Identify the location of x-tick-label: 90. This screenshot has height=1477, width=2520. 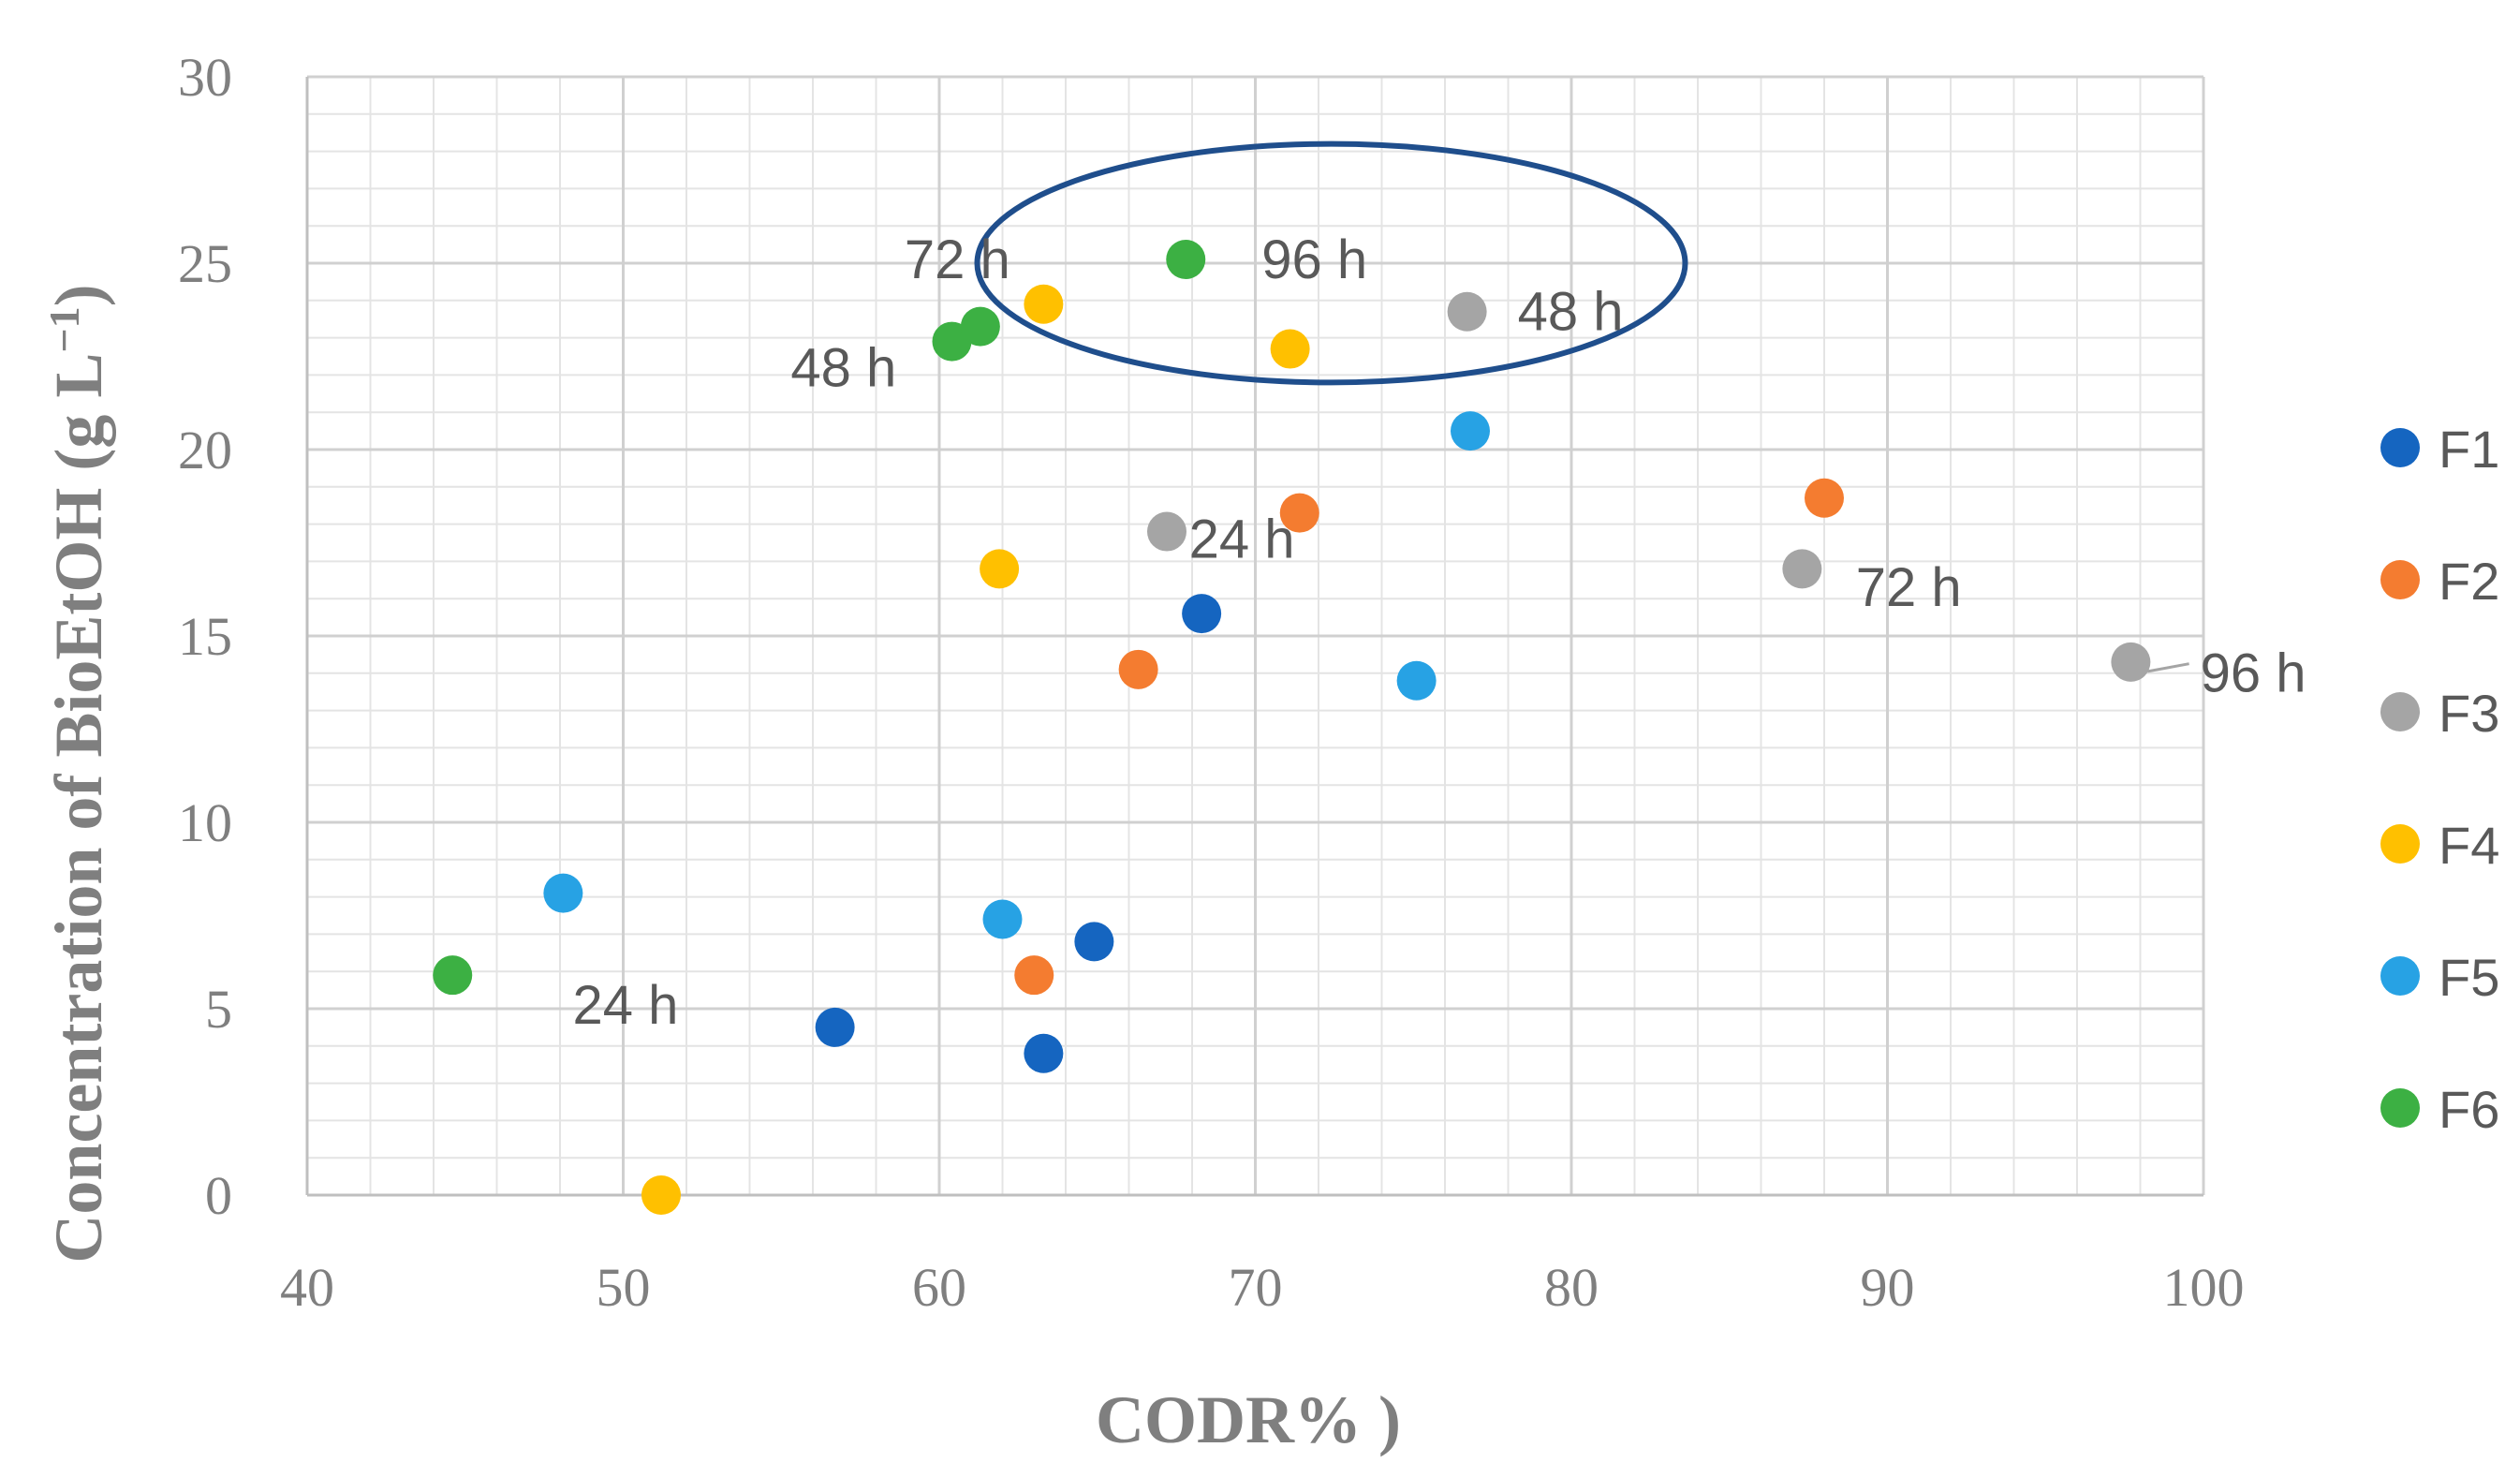
(1888, 1288).